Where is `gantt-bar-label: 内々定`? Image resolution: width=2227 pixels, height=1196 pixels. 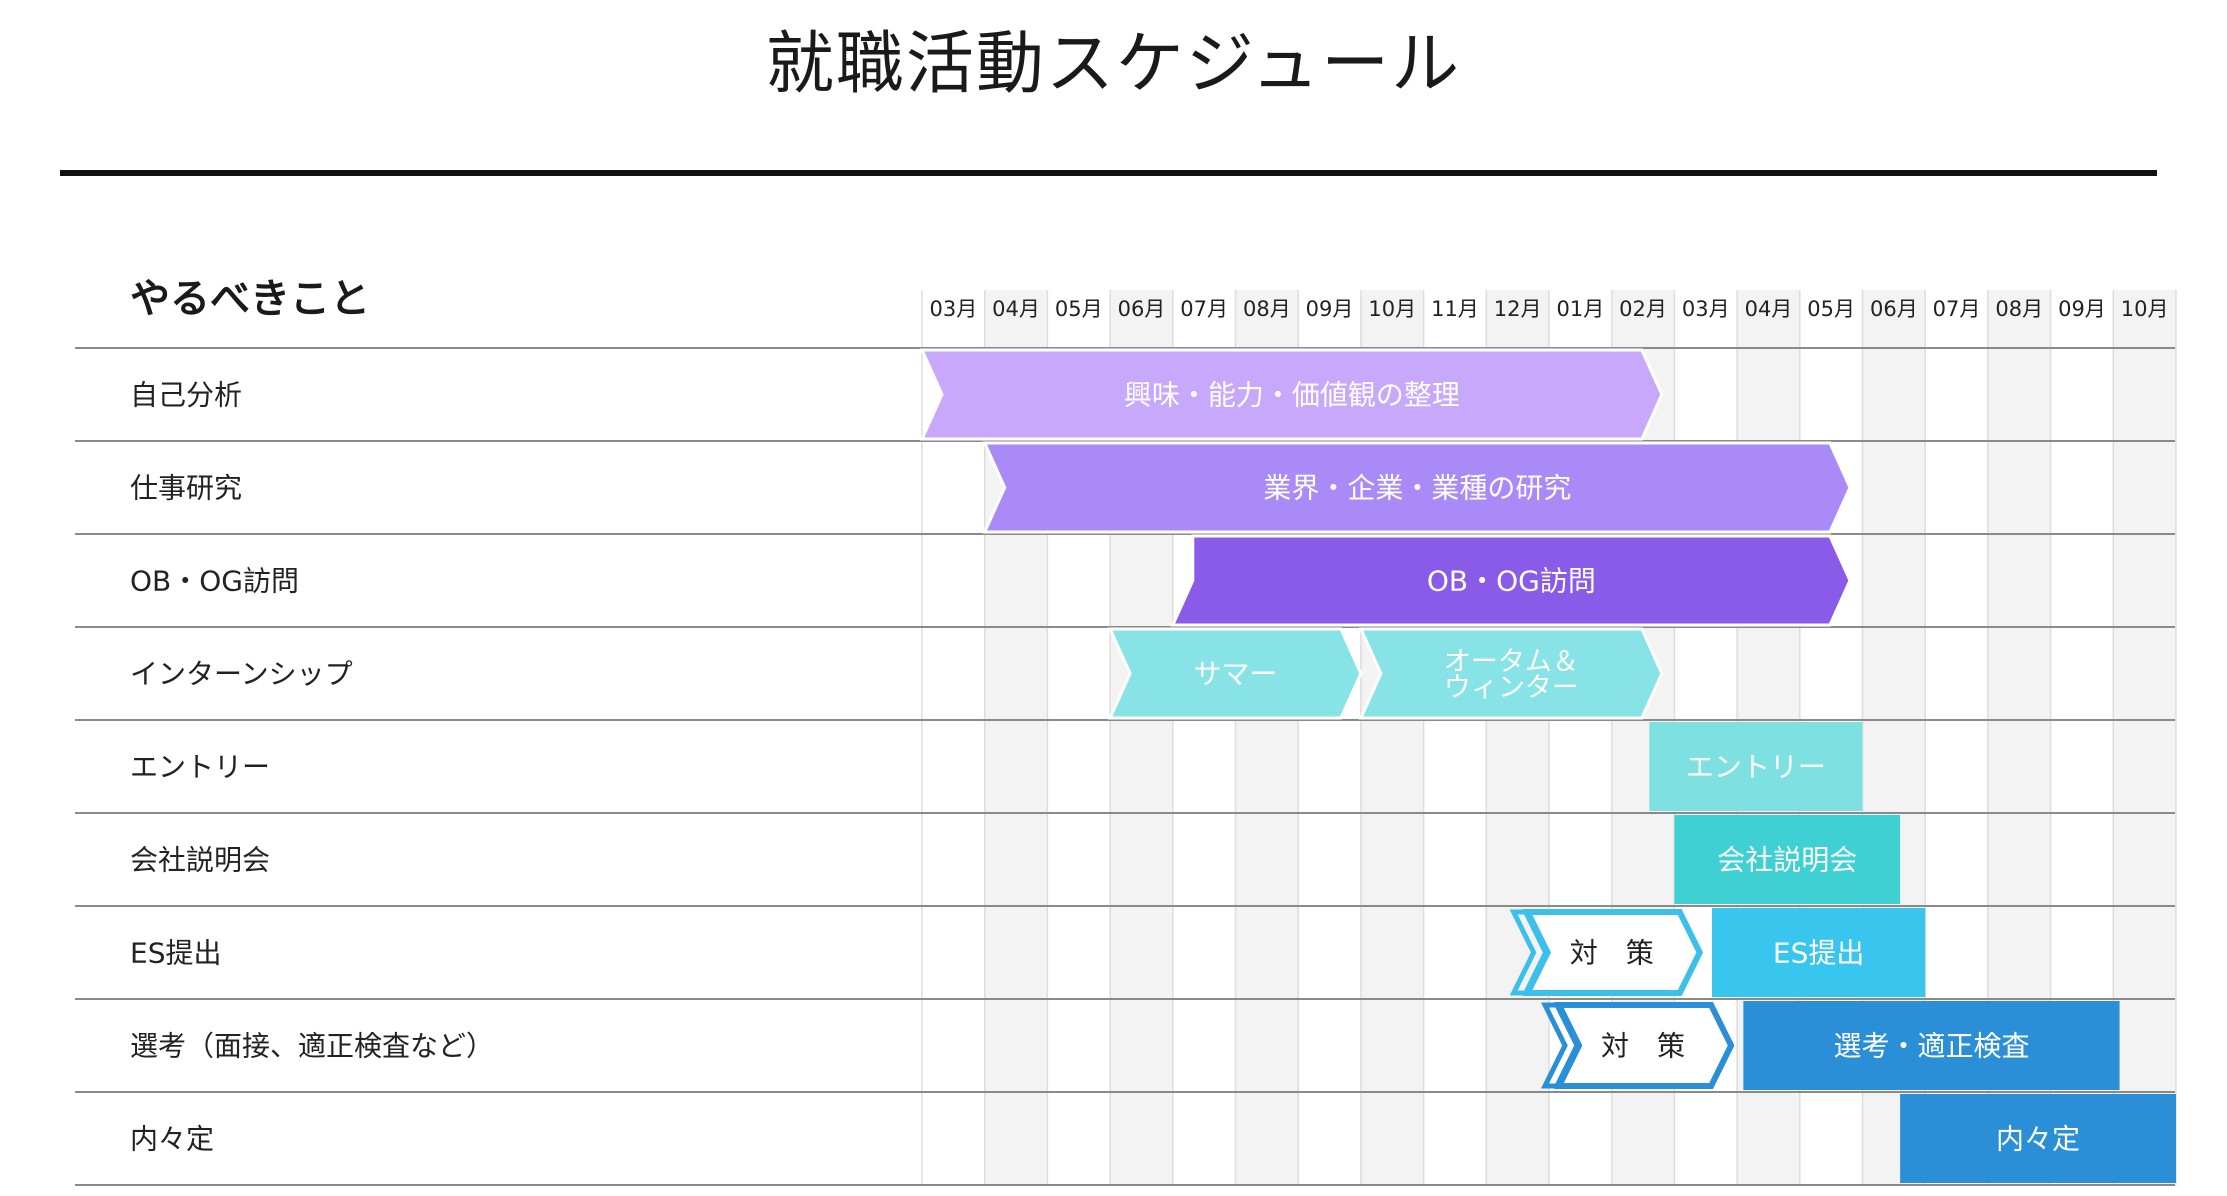
gantt-bar-label: 内々定 is located at coordinates (2038, 1139).